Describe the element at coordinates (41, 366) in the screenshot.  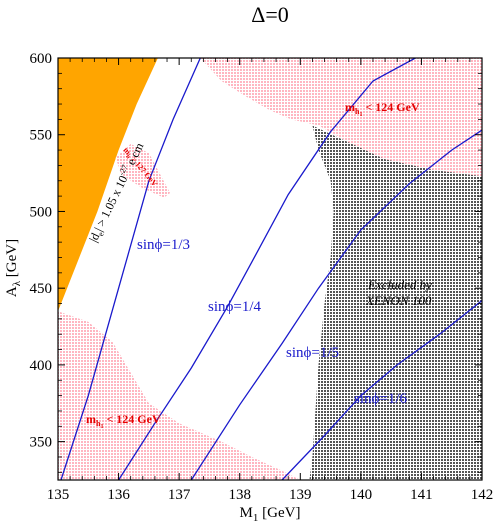
I see `y-tick-label: 400` at that location.